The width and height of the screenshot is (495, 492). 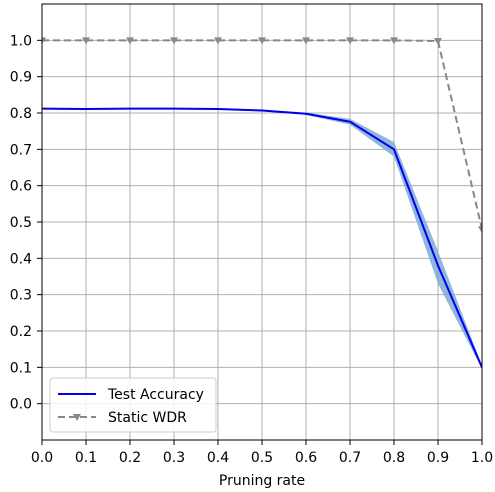 I want to click on y-tick-label: 0.3, so click(x=21, y=296).